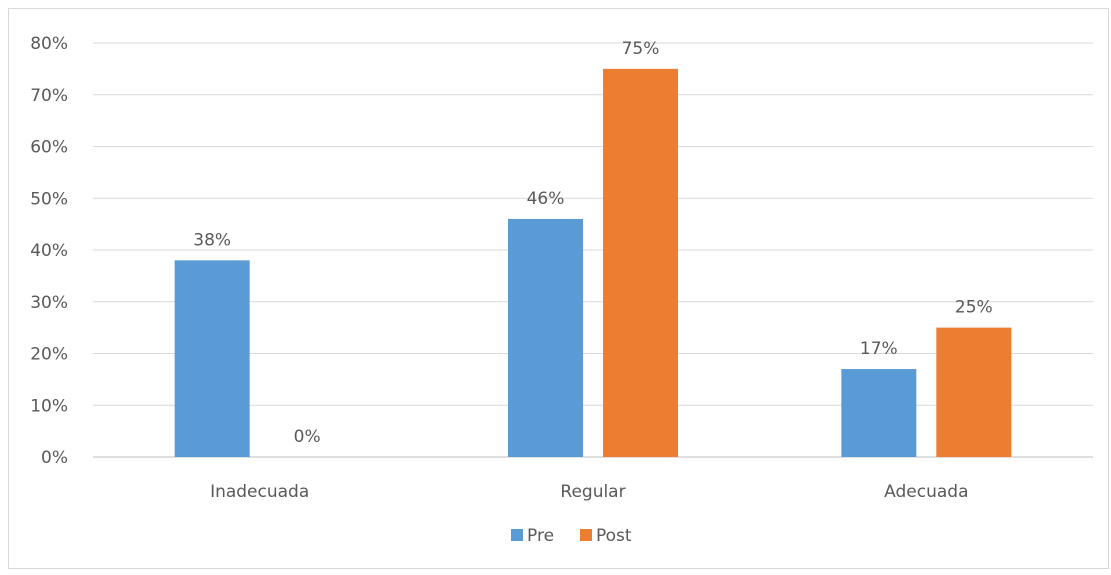 This screenshot has width=1111, height=575. I want to click on bar-pre-inadecuada, so click(212, 358).